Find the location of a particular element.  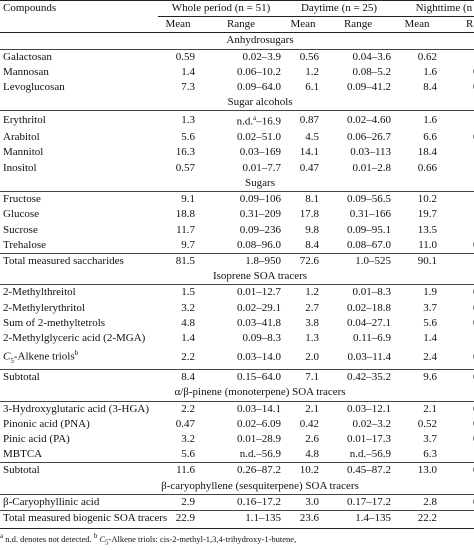

mean-cell: 0.52 is located at coordinates (427, 423).